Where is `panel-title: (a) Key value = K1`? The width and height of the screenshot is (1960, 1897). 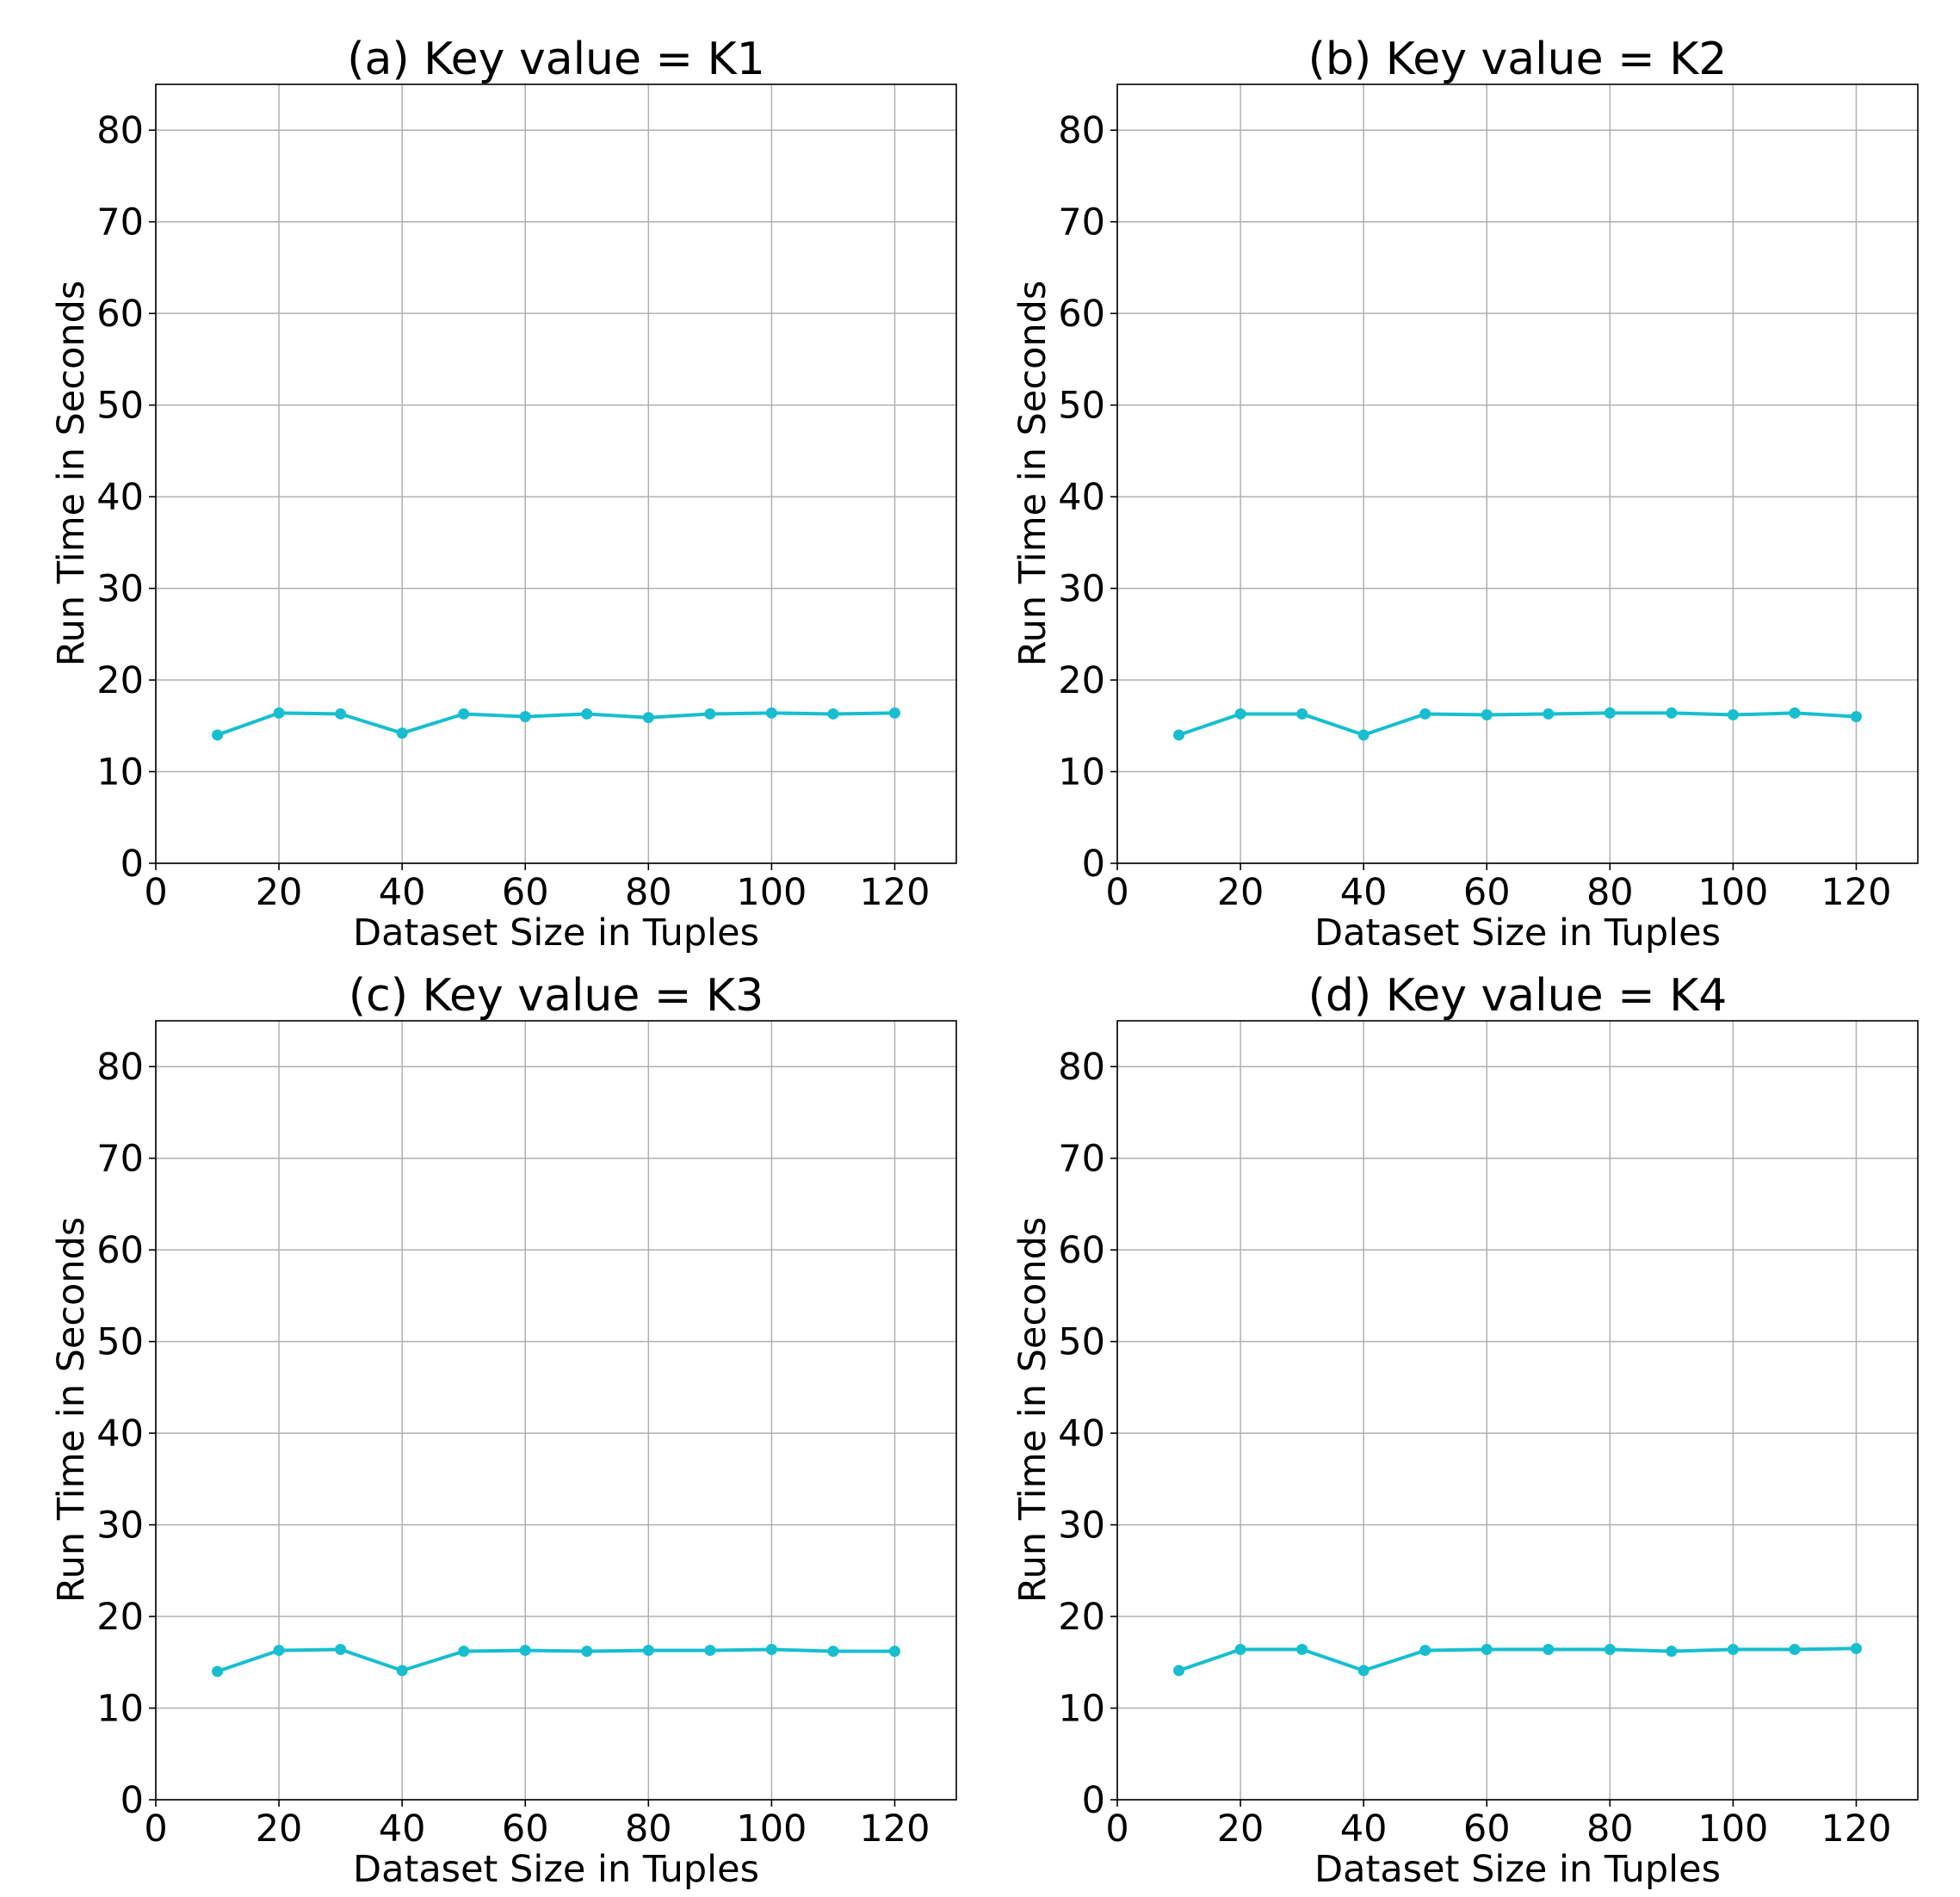
panel-title: (a) Key value = K1 is located at coordinates (556, 59).